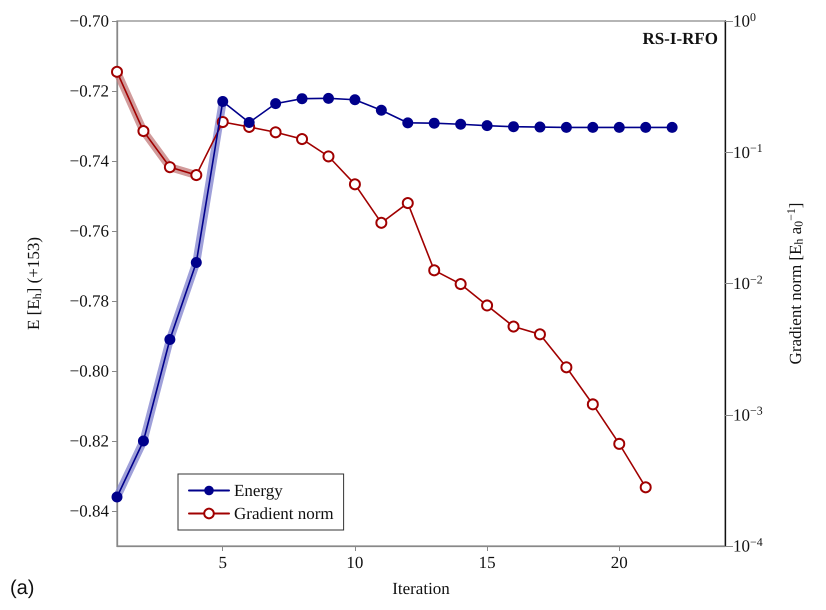 The image size is (826, 610). I want to click on annotation: RS-I-RFO, so click(680, 38).